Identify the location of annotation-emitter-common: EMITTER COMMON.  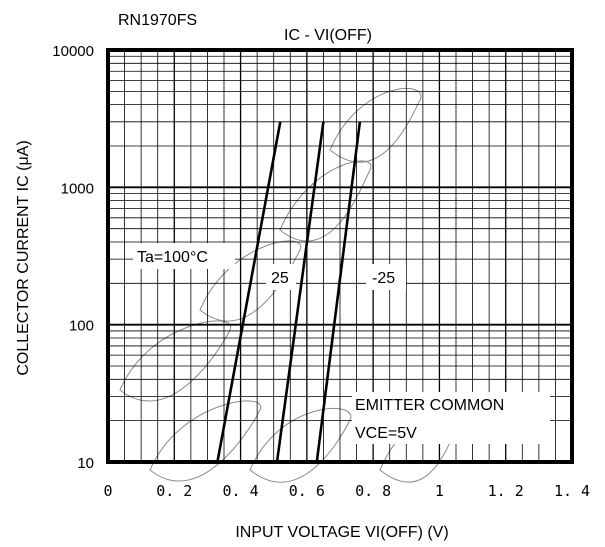
(429, 405).